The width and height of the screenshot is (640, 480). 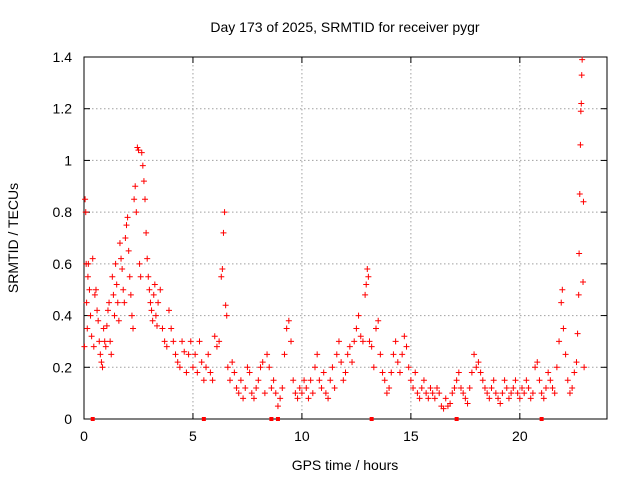 What do you see at coordinates (302, 436) in the screenshot?
I see `x-tick-label: 10` at bounding box center [302, 436].